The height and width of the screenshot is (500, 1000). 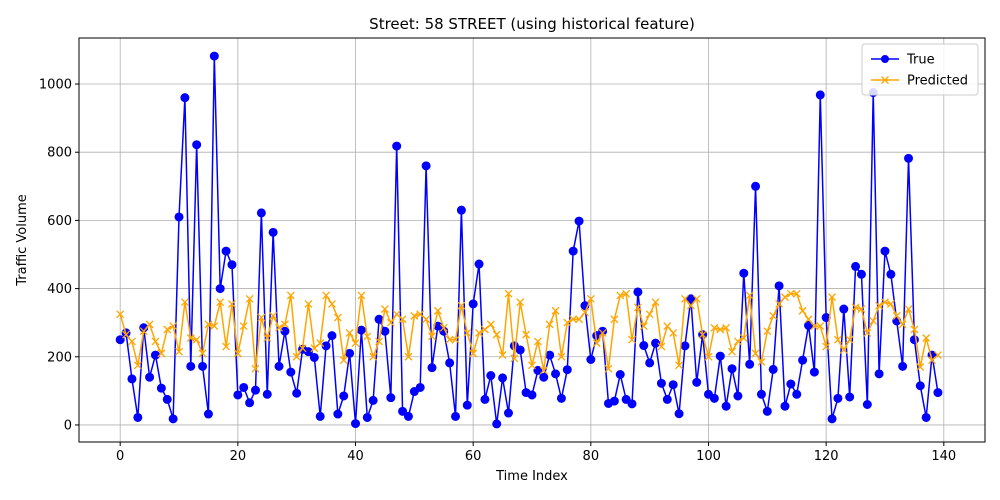 What do you see at coordinates (937, 81) in the screenshot?
I see `legend-label-predicted: Predicted` at bounding box center [937, 81].